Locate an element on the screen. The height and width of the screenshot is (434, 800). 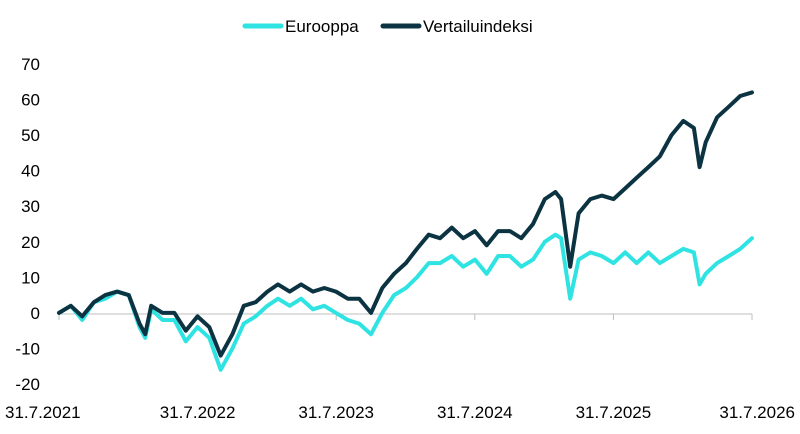
x-tick-label: 31.7.2022 is located at coordinates (198, 412).